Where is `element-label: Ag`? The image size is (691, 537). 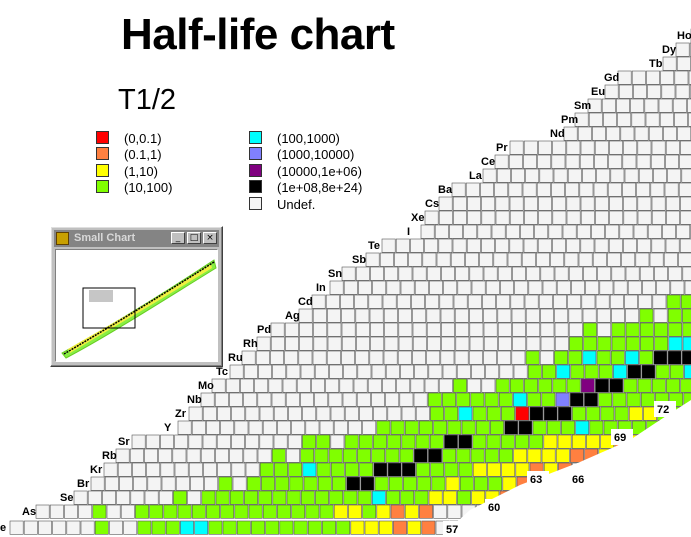 element-label: Ag is located at coordinates (292, 316).